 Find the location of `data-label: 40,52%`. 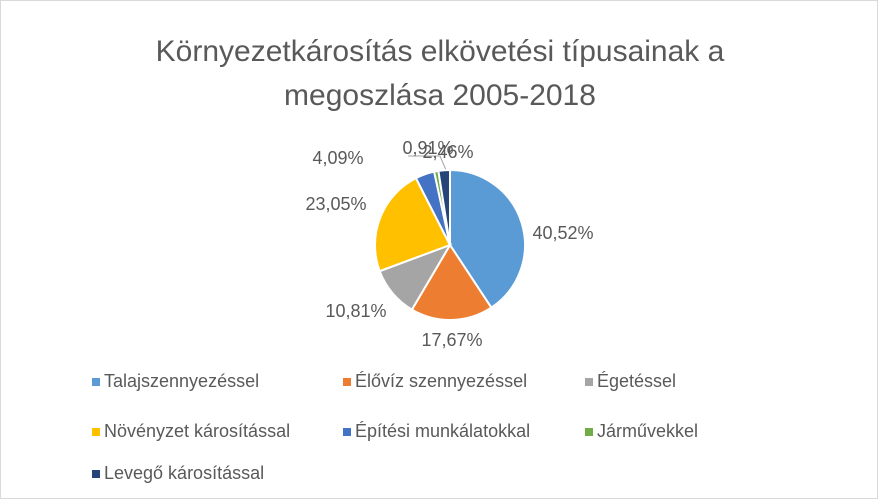

data-label: 40,52% is located at coordinates (562, 233).